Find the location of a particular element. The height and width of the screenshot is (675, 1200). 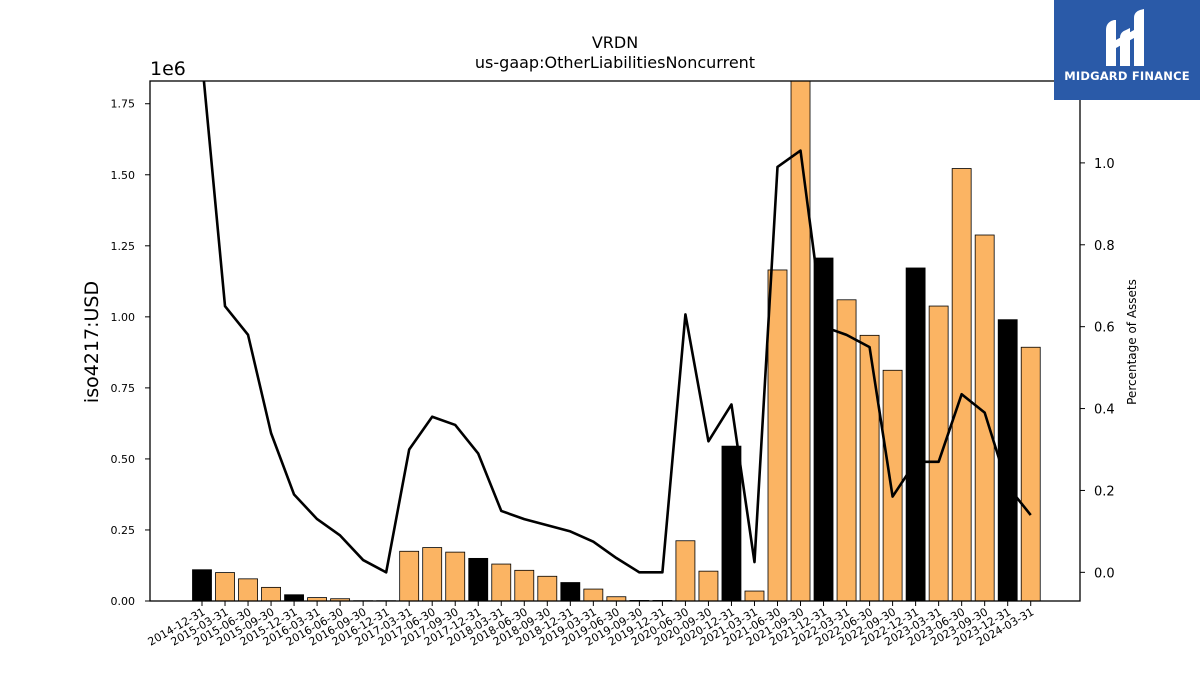

y-tick-label: 0.50 is located at coordinates (123, 459).